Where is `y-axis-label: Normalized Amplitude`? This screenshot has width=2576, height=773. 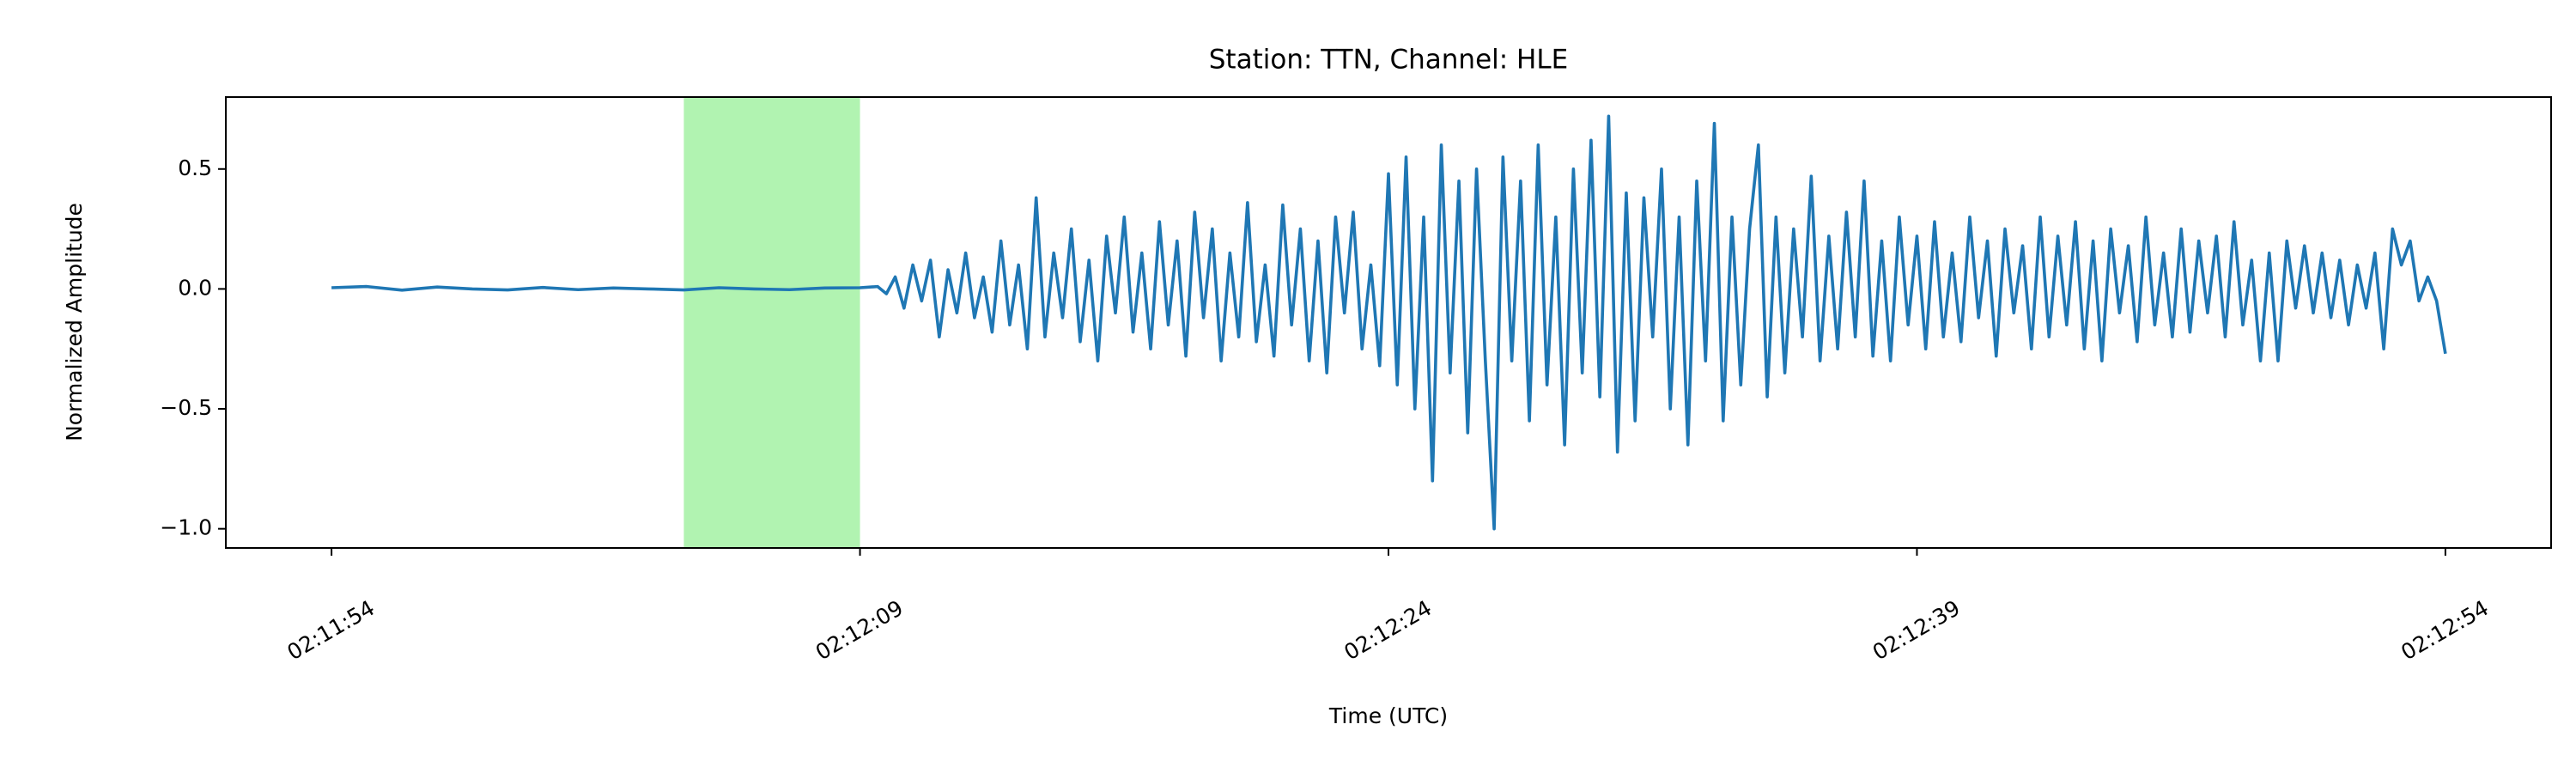 y-axis-label: Normalized Amplitude is located at coordinates (74, 322).